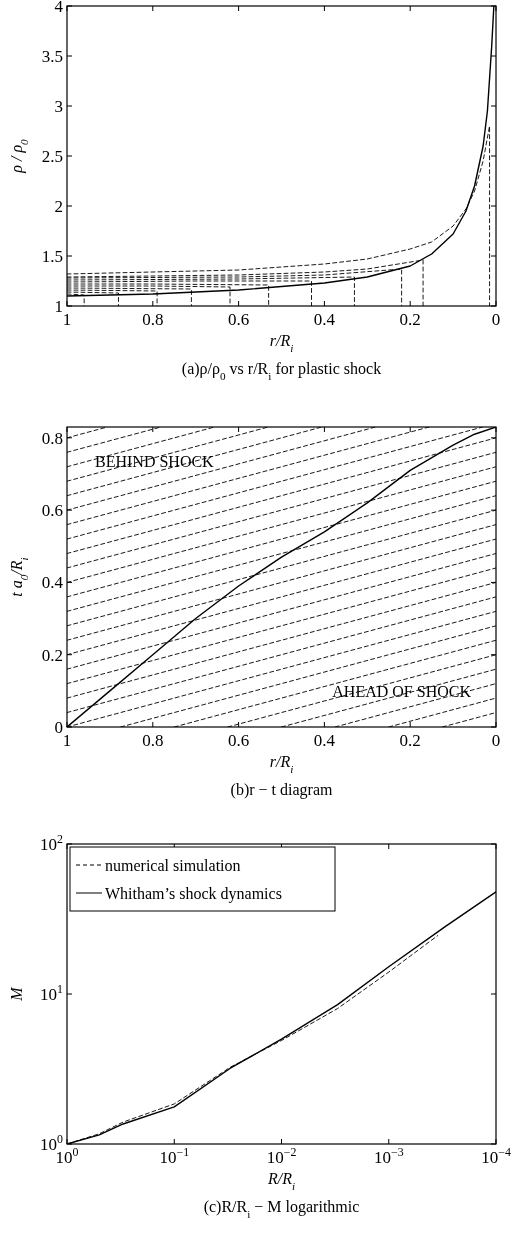 The width and height of the screenshot is (515, 1234). Describe the element at coordinates (58, 106) in the screenshot. I see `y-tick-label: 3` at that location.